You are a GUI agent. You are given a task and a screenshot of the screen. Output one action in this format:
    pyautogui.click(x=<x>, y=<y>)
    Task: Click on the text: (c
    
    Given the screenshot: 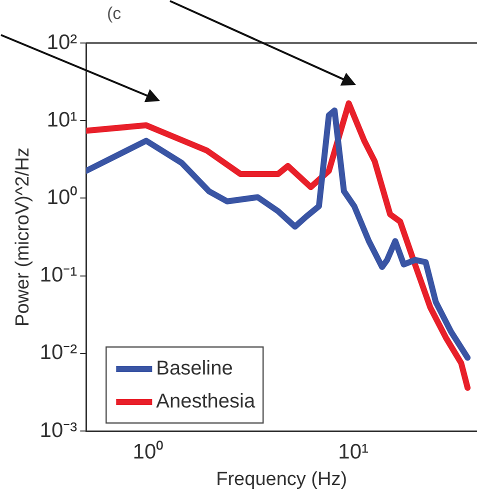 What is the action you would take?
    pyautogui.click(x=114, y=14)
    